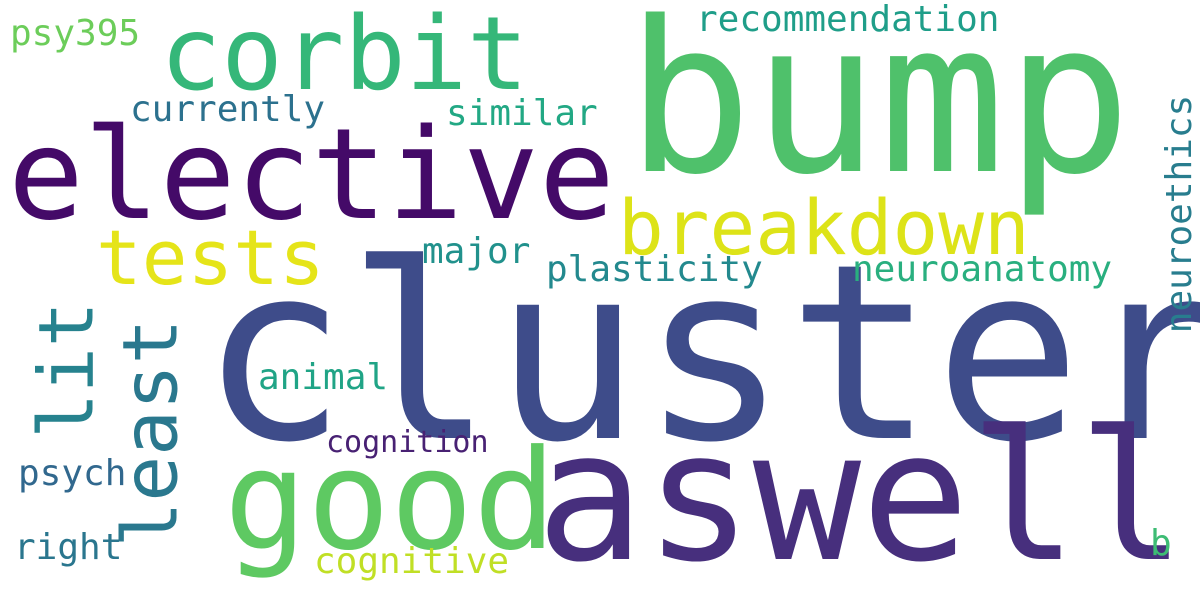  What do you see at coordinates (412, 561) in the screenshot?
I see `word-cognitive: cognitive` at bounding box center [412, 561].